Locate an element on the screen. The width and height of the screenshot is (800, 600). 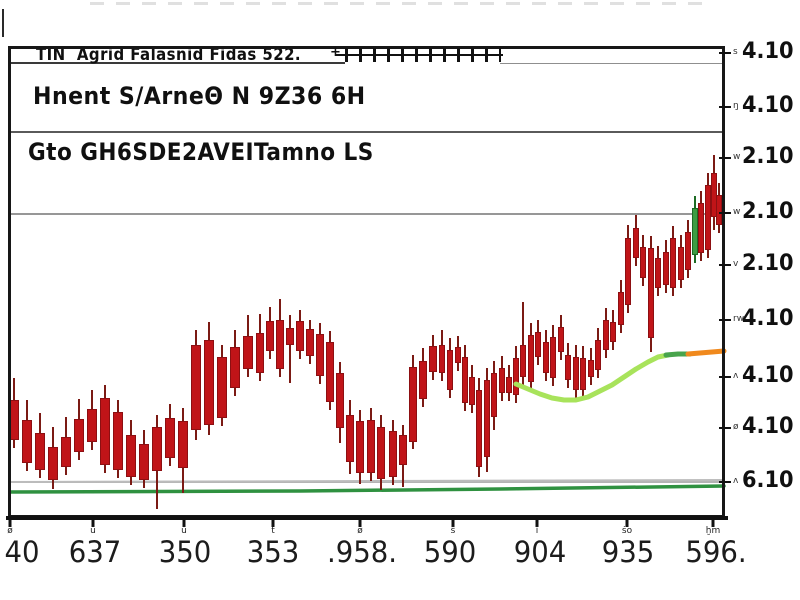
y-axis-tick-mark: w is located at coordinates (737, 157).